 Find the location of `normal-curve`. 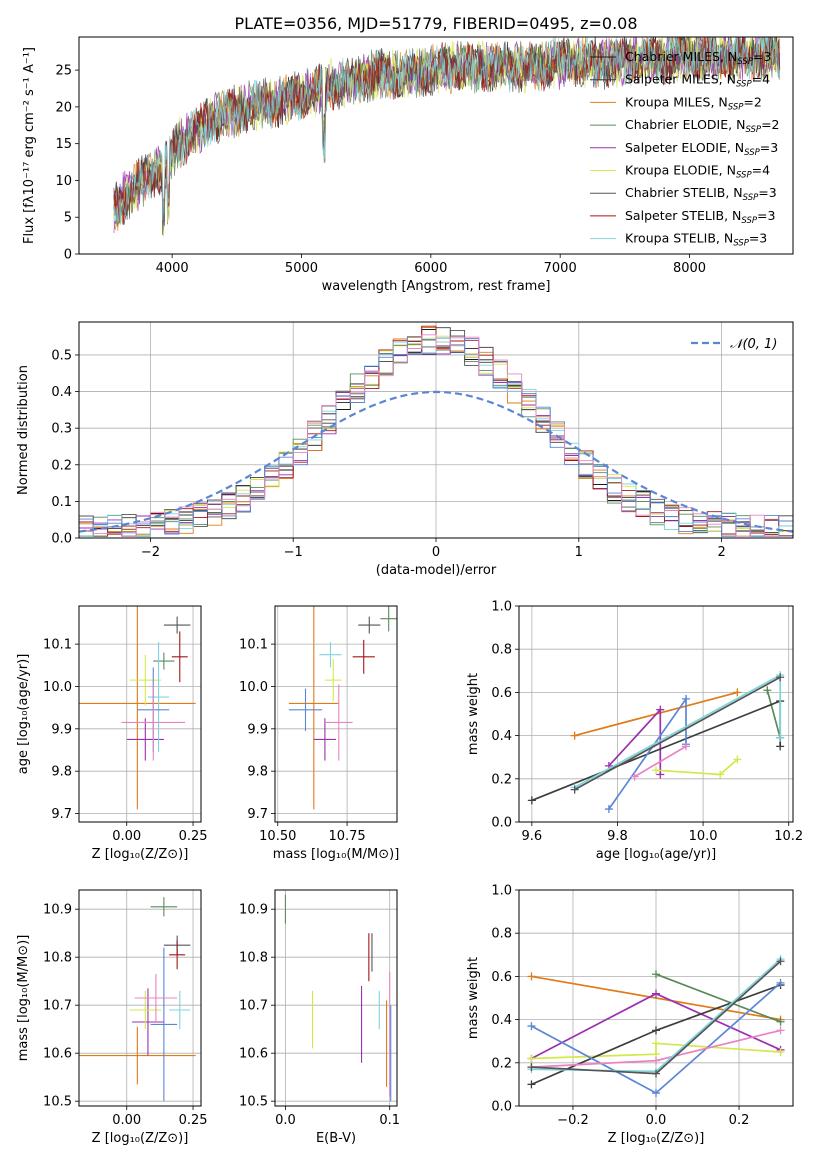

normal-curve is located at coordinates (436, 461).